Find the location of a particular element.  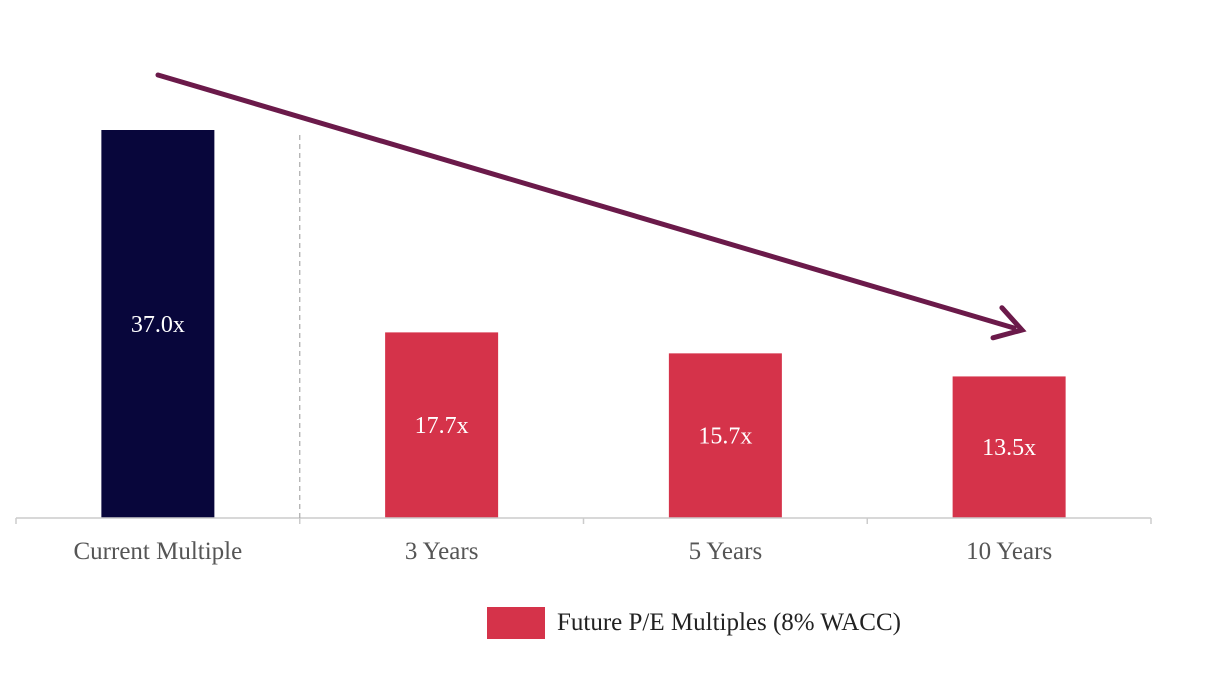

x-tick-label: 3 Years is located at coordinates (442, 551).